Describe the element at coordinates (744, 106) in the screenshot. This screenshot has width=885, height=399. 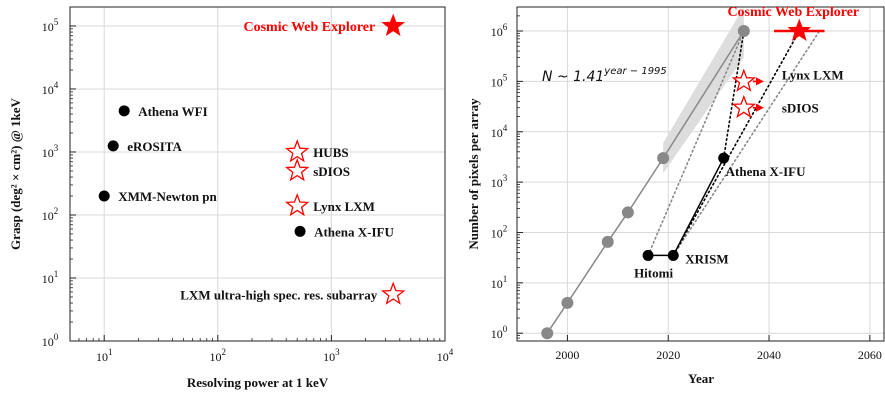
I see `right-point-sdios-marker` at that location.